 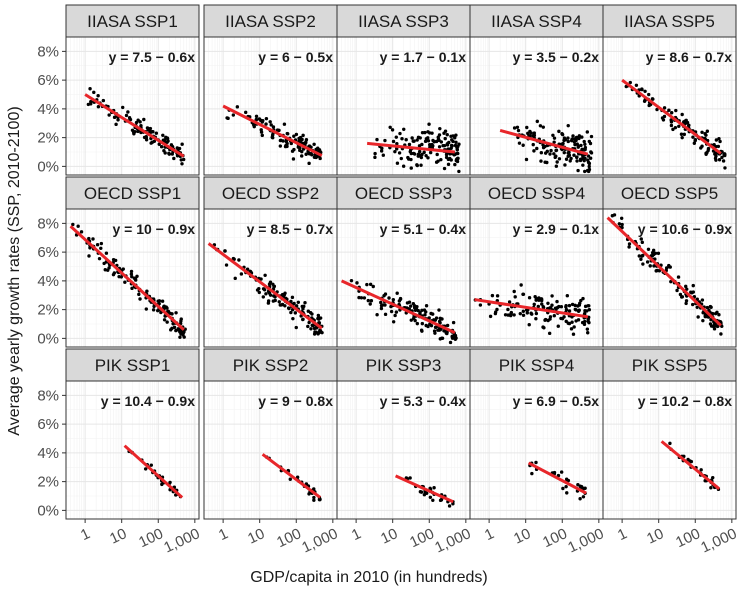 I want to click on y-tick-label: 2%, so click(x=48, y=310).